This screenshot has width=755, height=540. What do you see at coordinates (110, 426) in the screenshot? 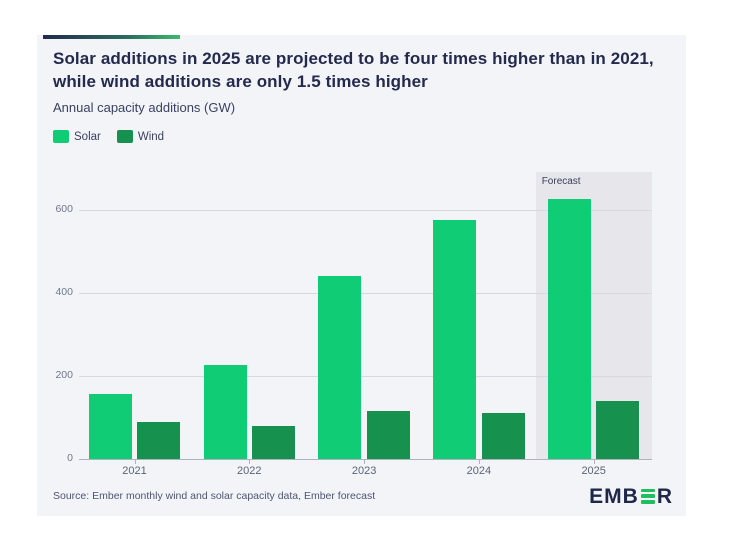
I see `bar-solar-2021` at bounding box center [110, 426].